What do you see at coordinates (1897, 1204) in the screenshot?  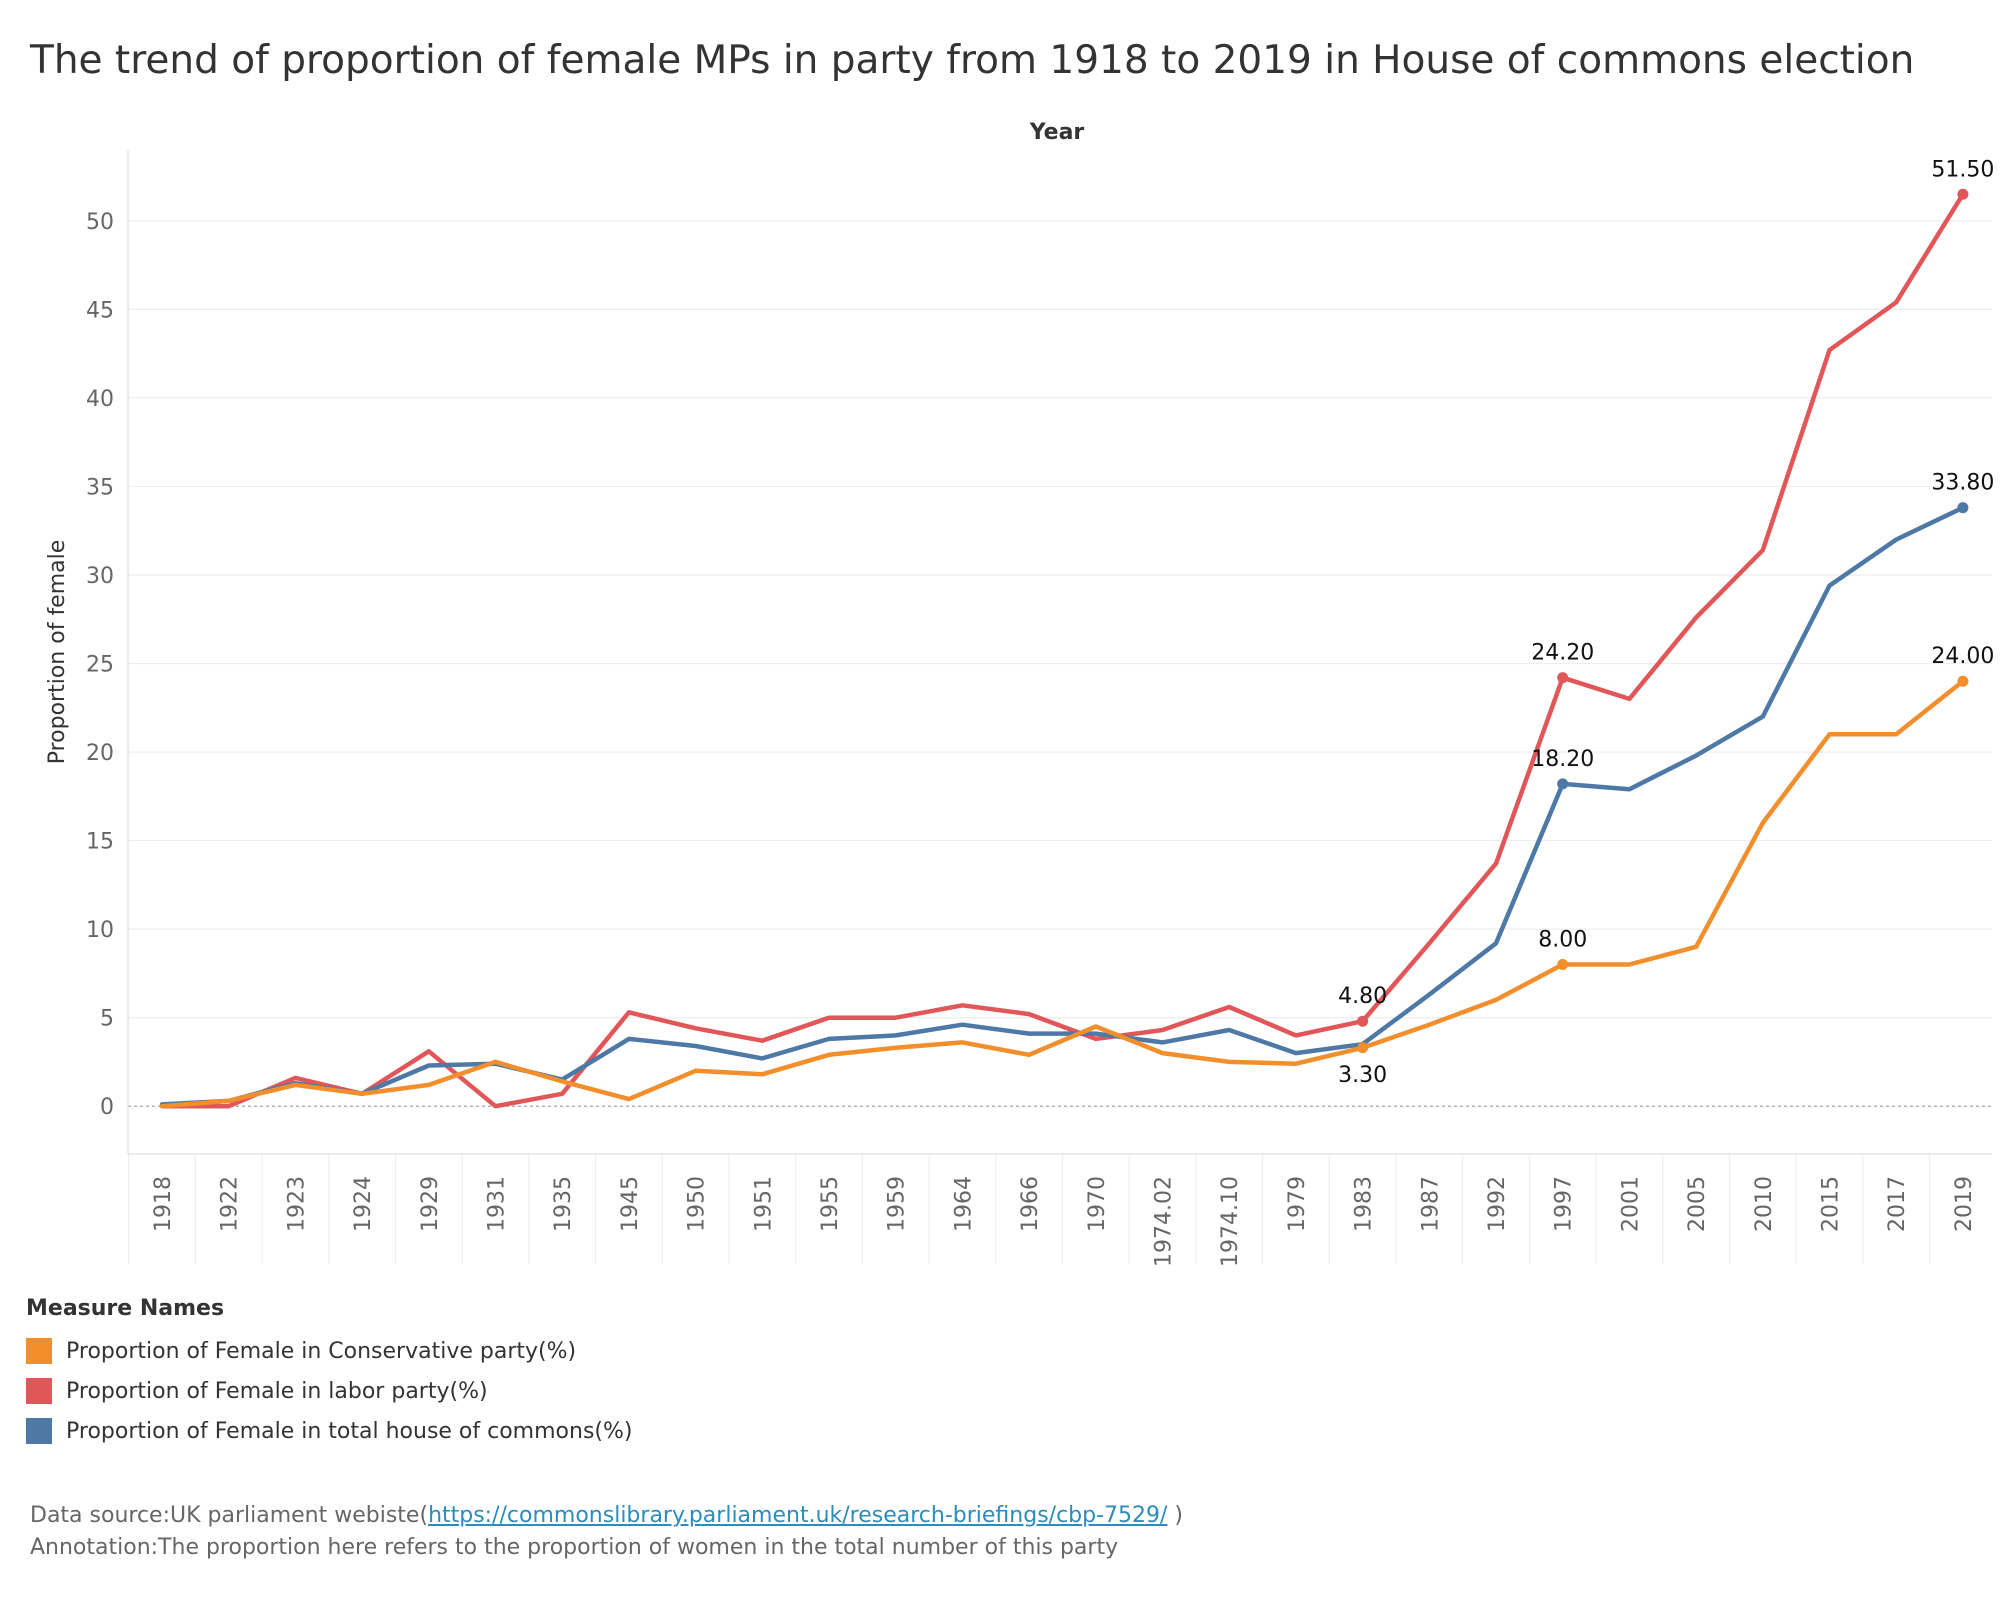 I see `x-tick-label: 2017` at bounding box center [1897, 1204].